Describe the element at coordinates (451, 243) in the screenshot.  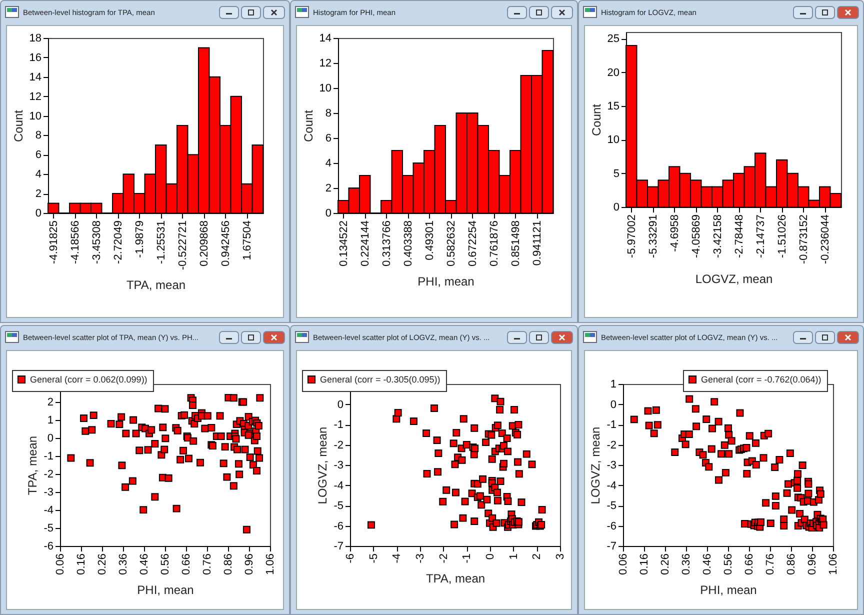
I see `x-tick-label: 0.582632` at that location.